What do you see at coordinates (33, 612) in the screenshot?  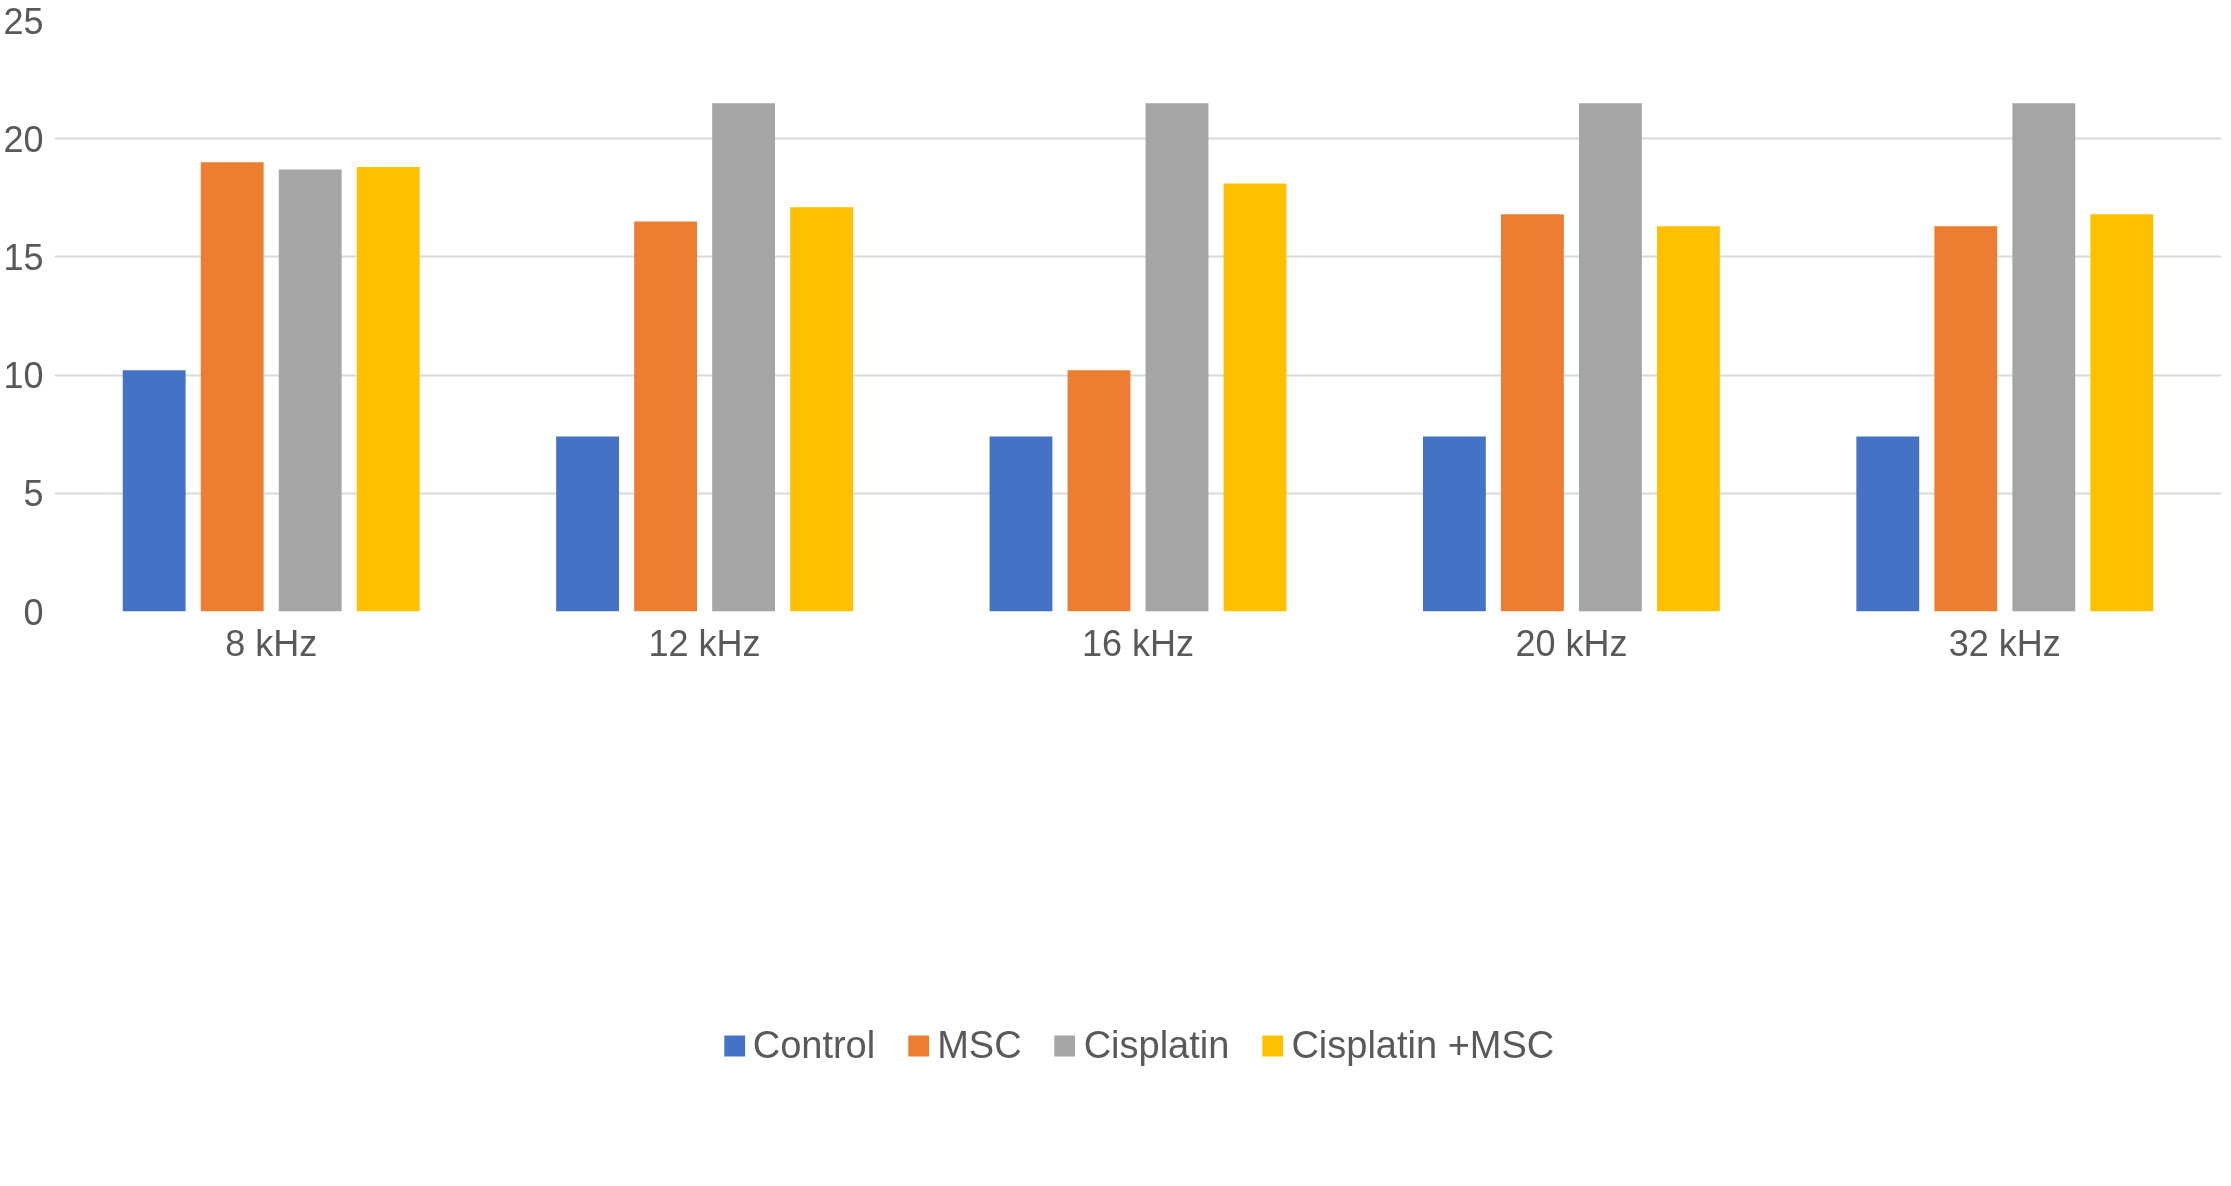 I see `y-tick-label: 0` at bounding box center [33, 612].